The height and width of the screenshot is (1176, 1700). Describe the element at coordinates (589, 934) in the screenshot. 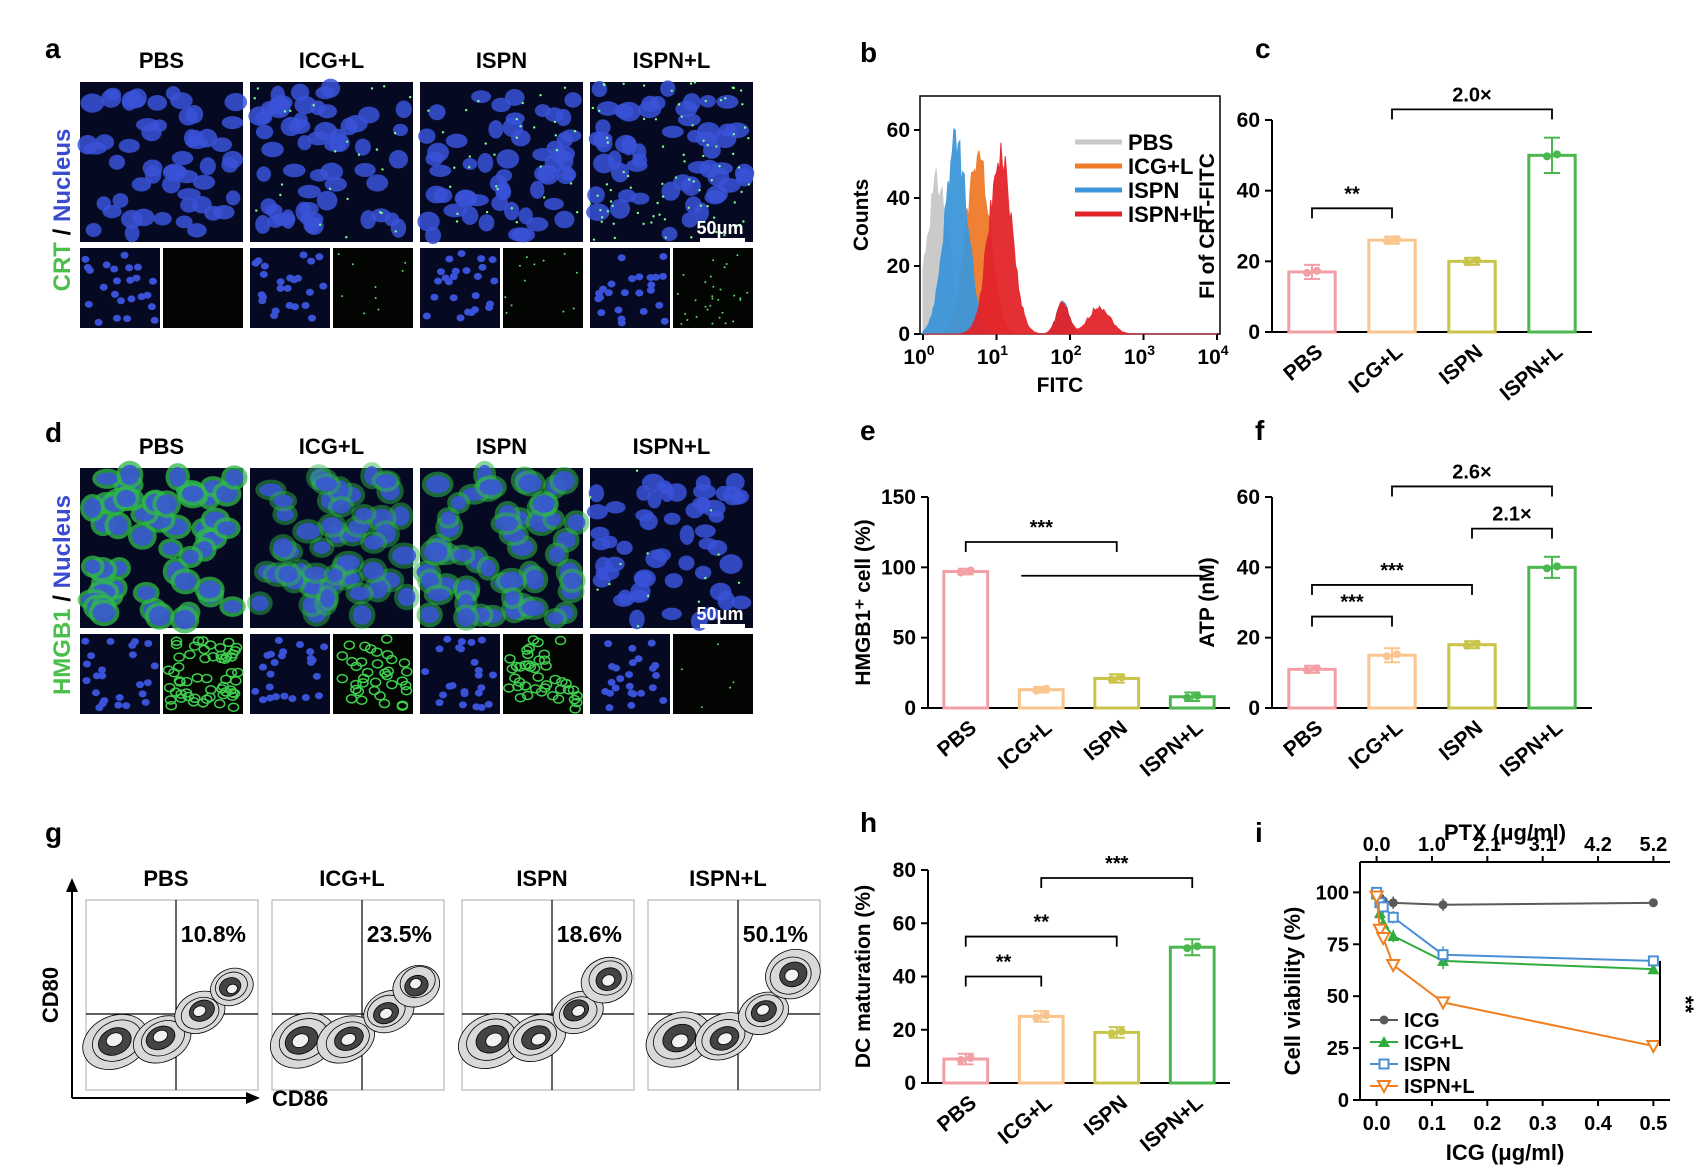

I see `quadrant-percent: 18.6%` at that location.